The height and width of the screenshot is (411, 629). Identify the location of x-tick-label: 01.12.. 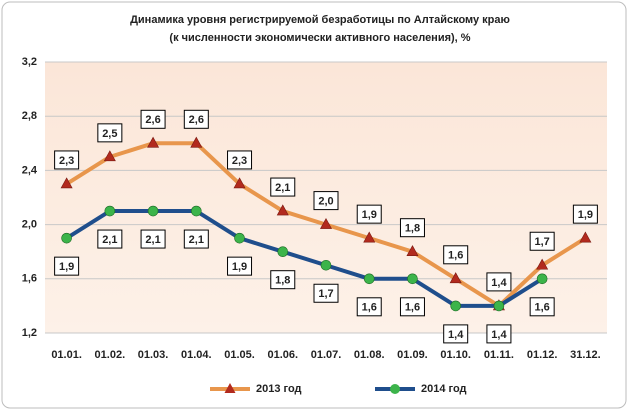
(542, 355).